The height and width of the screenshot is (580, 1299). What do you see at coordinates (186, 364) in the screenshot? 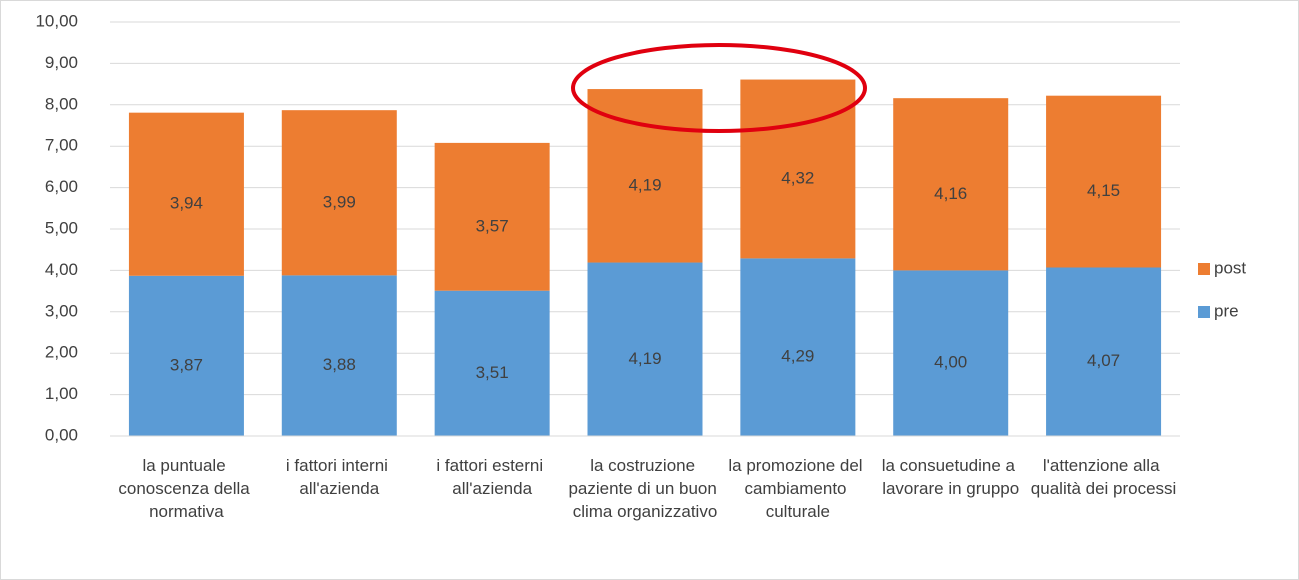
I see `value-label: 3,87` at bounding box center [186, 364].